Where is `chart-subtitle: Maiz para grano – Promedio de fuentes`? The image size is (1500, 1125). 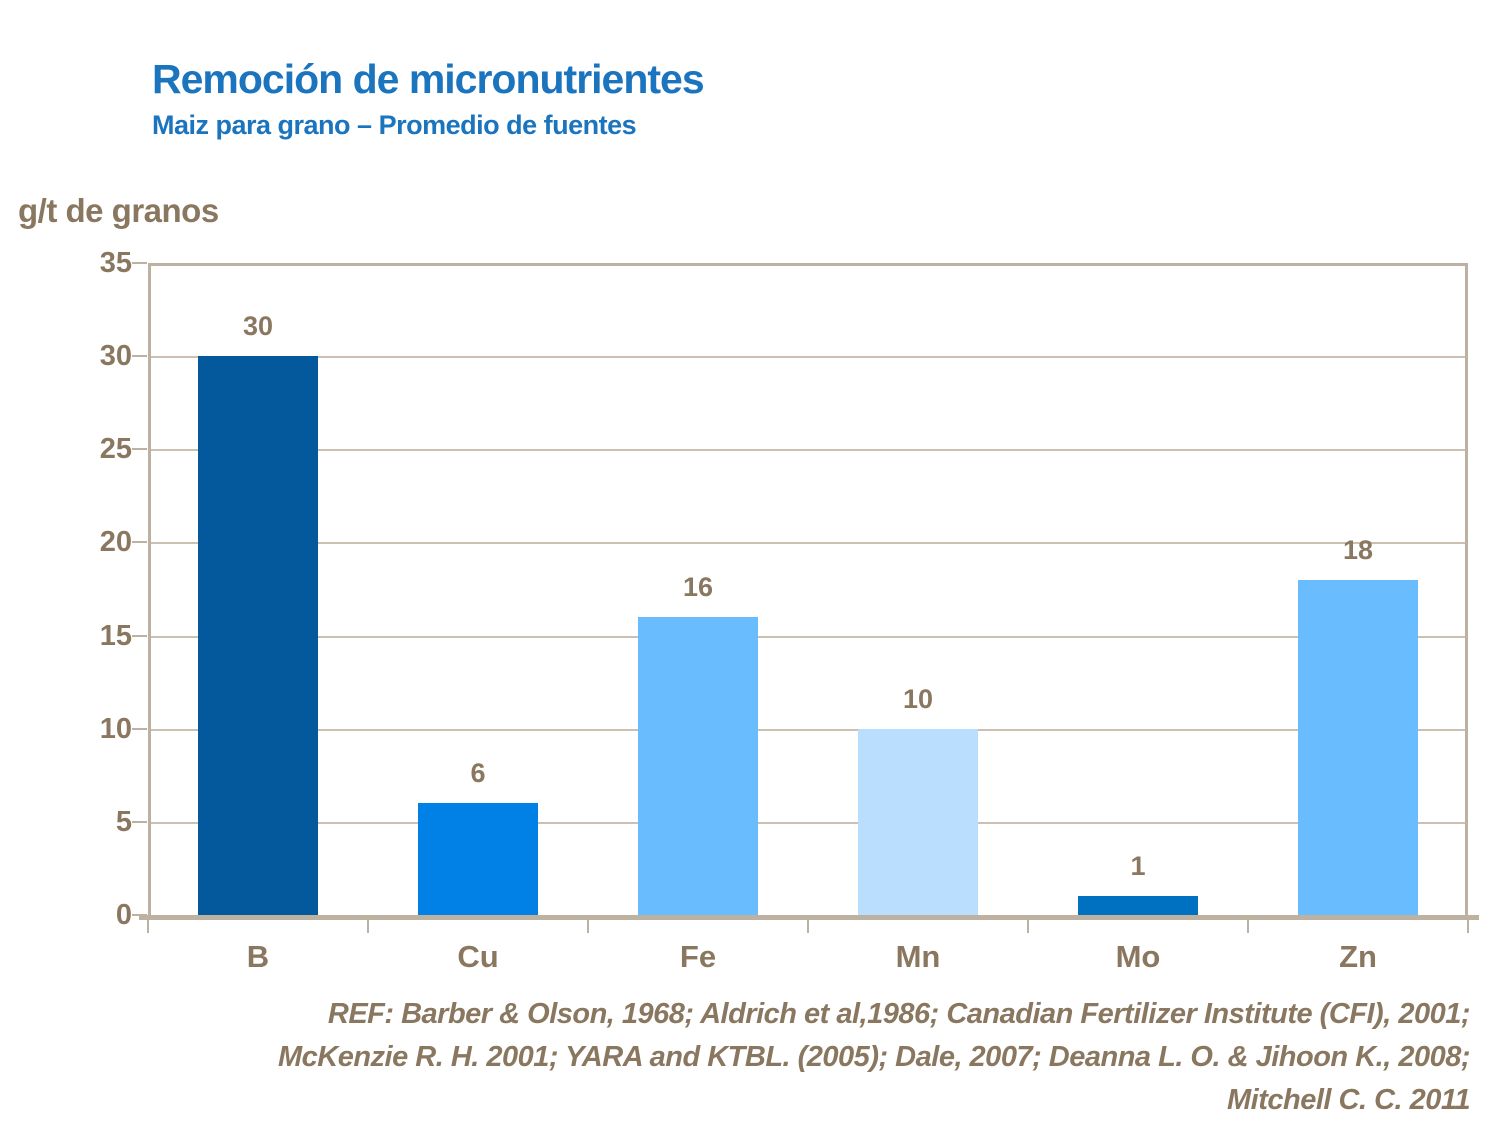 chart-subtitle: Maiz para grano – Promedio de fuentes is located at coordinates (394, 125).